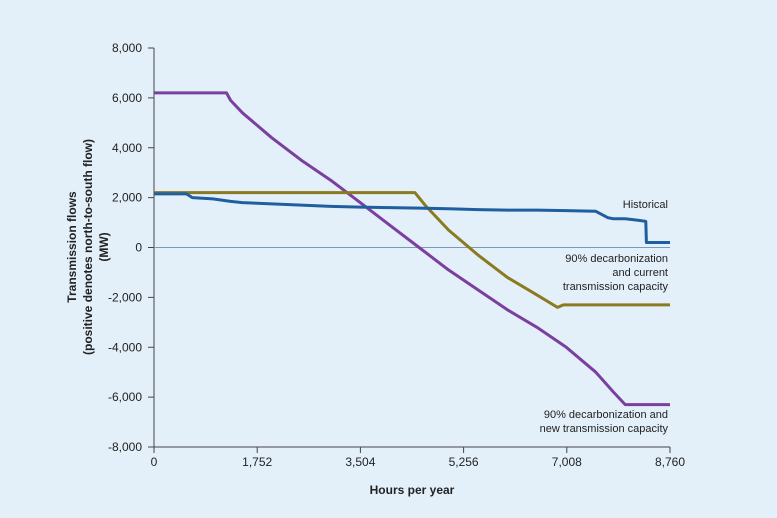 This screenshot has height=518, width=777. I want to click on x-tick-label: 3,504, so click(360, 462).